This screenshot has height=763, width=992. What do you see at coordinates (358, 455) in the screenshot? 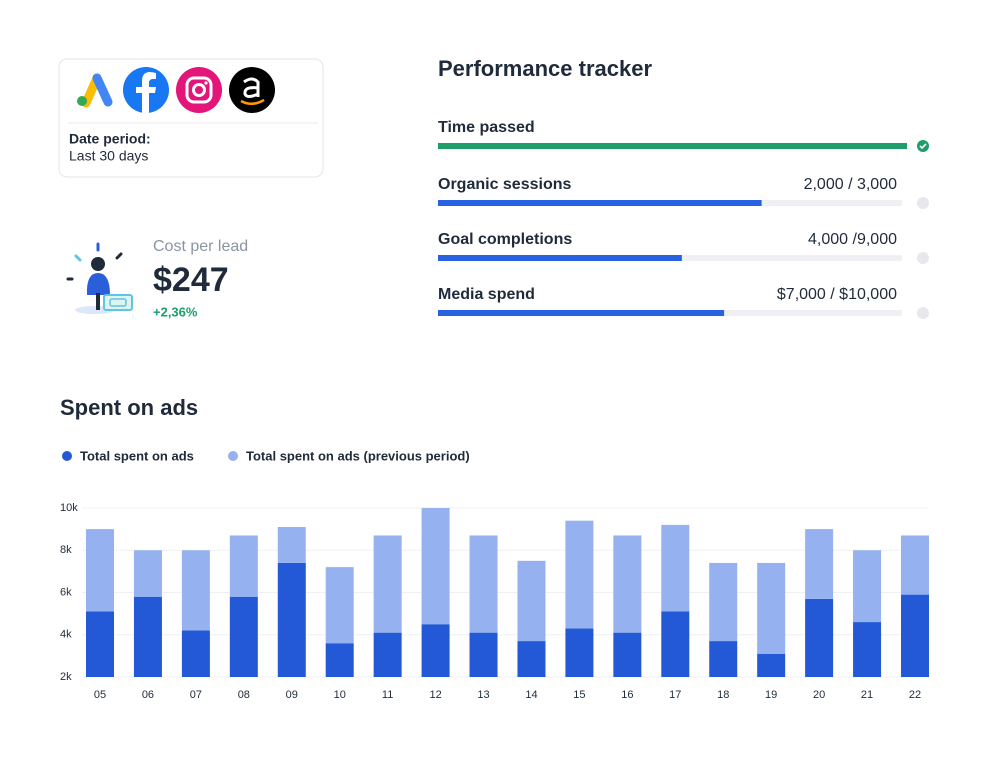
I see `legend-label: Total spent on ads (previous period)` at bounding box center [358, 455].